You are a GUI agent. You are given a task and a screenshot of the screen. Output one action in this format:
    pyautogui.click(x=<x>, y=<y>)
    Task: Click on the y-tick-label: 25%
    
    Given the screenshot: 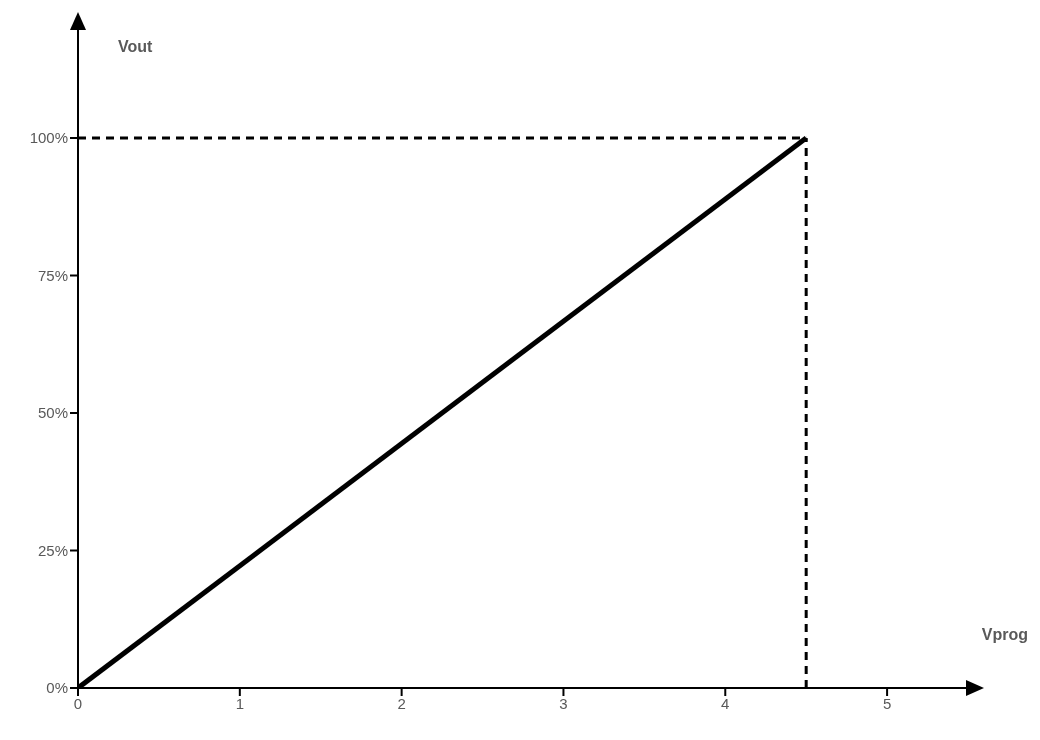 What is the action you would take?
    pyautogui.click(x=52, y=550)
    